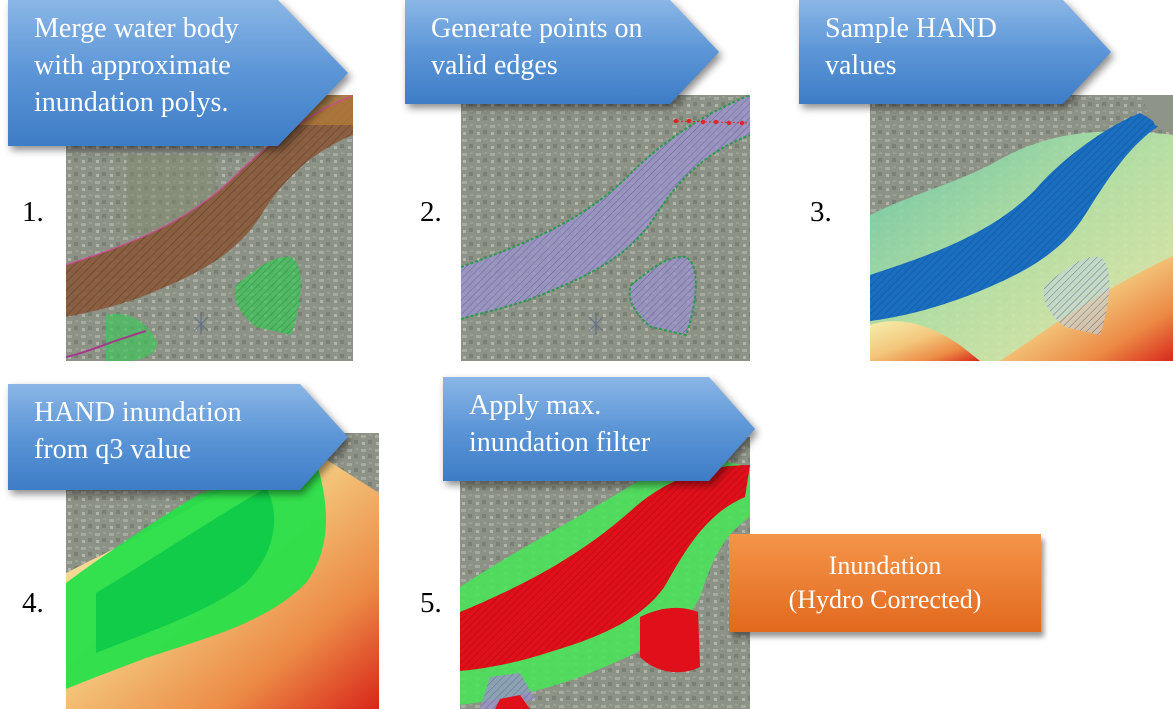 The height and width of the screenshot is (709, 1173). I want to click on step-callout-3: Sample HAND values, so click(955, 52).